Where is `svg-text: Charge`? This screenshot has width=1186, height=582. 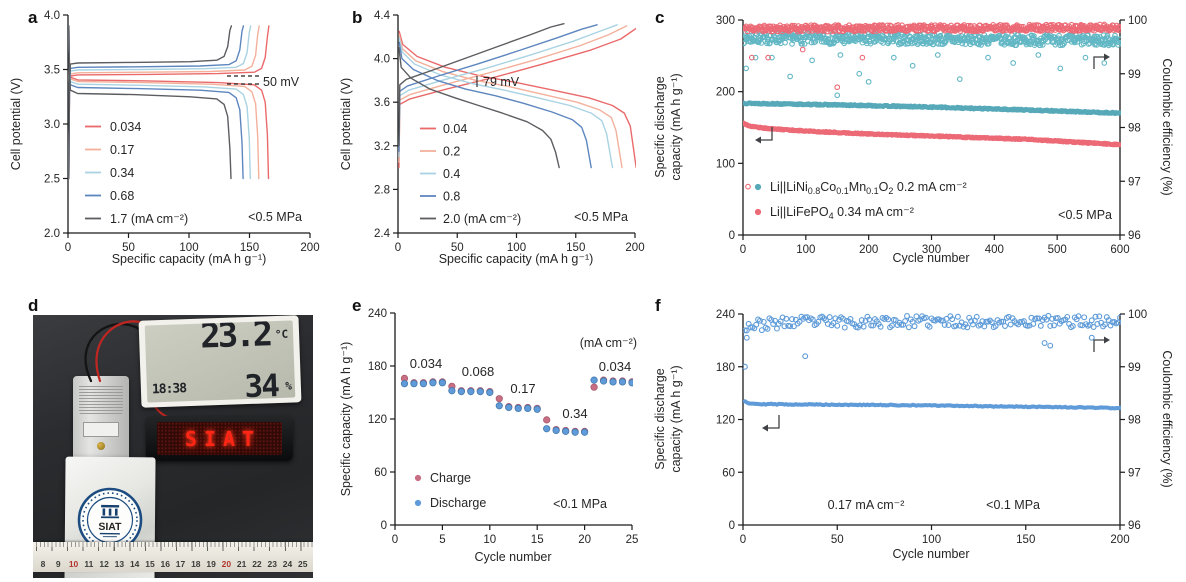 svg-text: Charge is located at coordinates (450, 478).